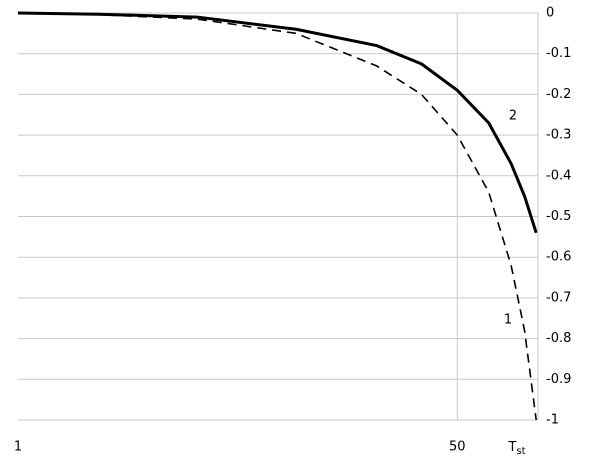  I want to click on y-tick-label: -0.4, so click(558, 175).